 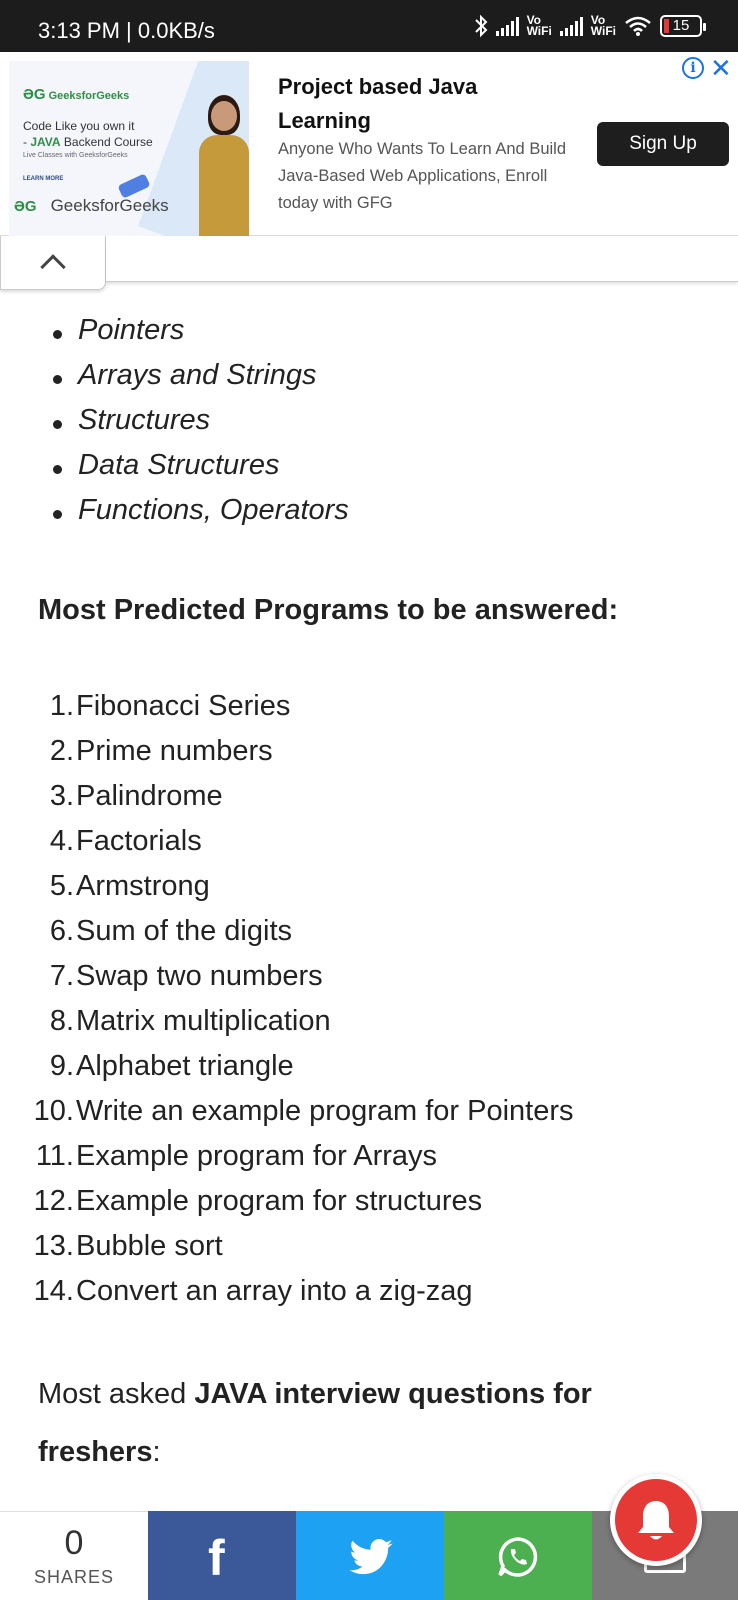 I want to click on battery-icon: 15, so click(x=683, y=26).